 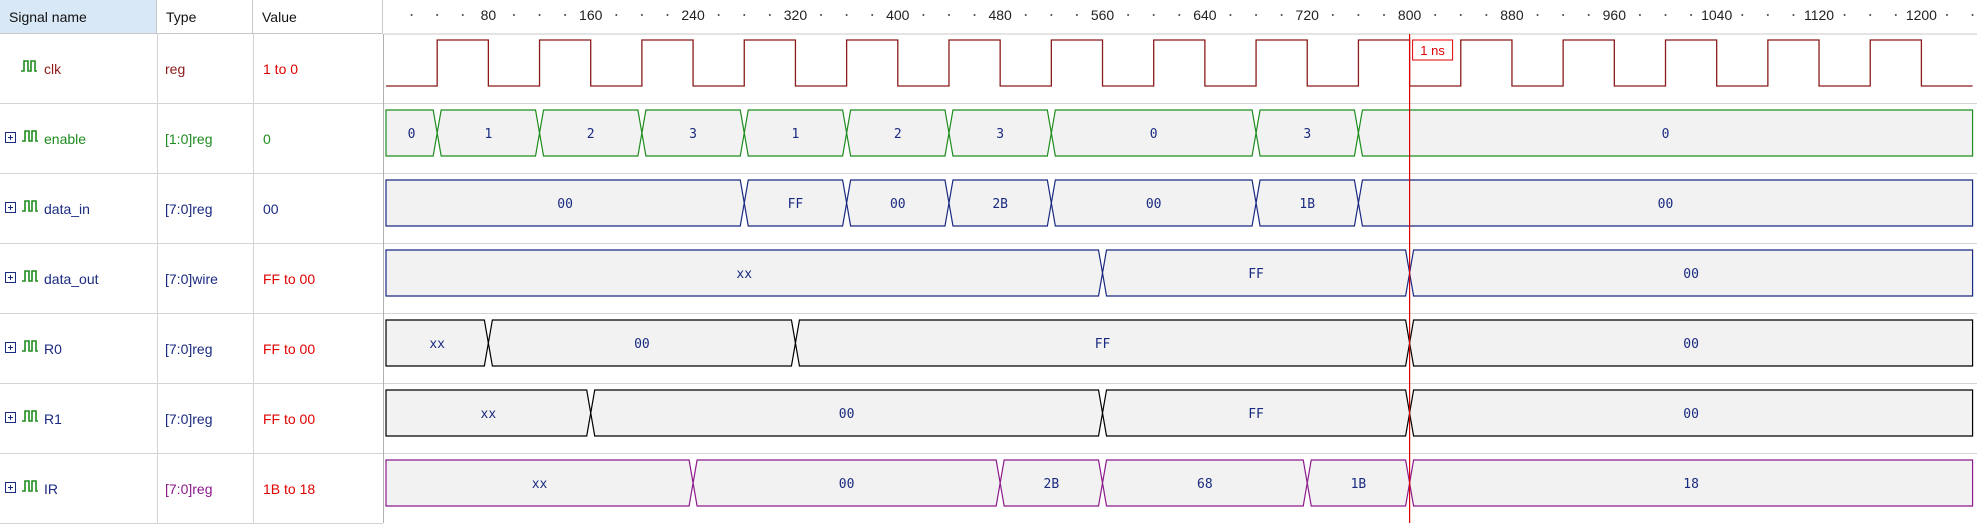 I want to click on clk-waveform, so click(x=1179, y=63).